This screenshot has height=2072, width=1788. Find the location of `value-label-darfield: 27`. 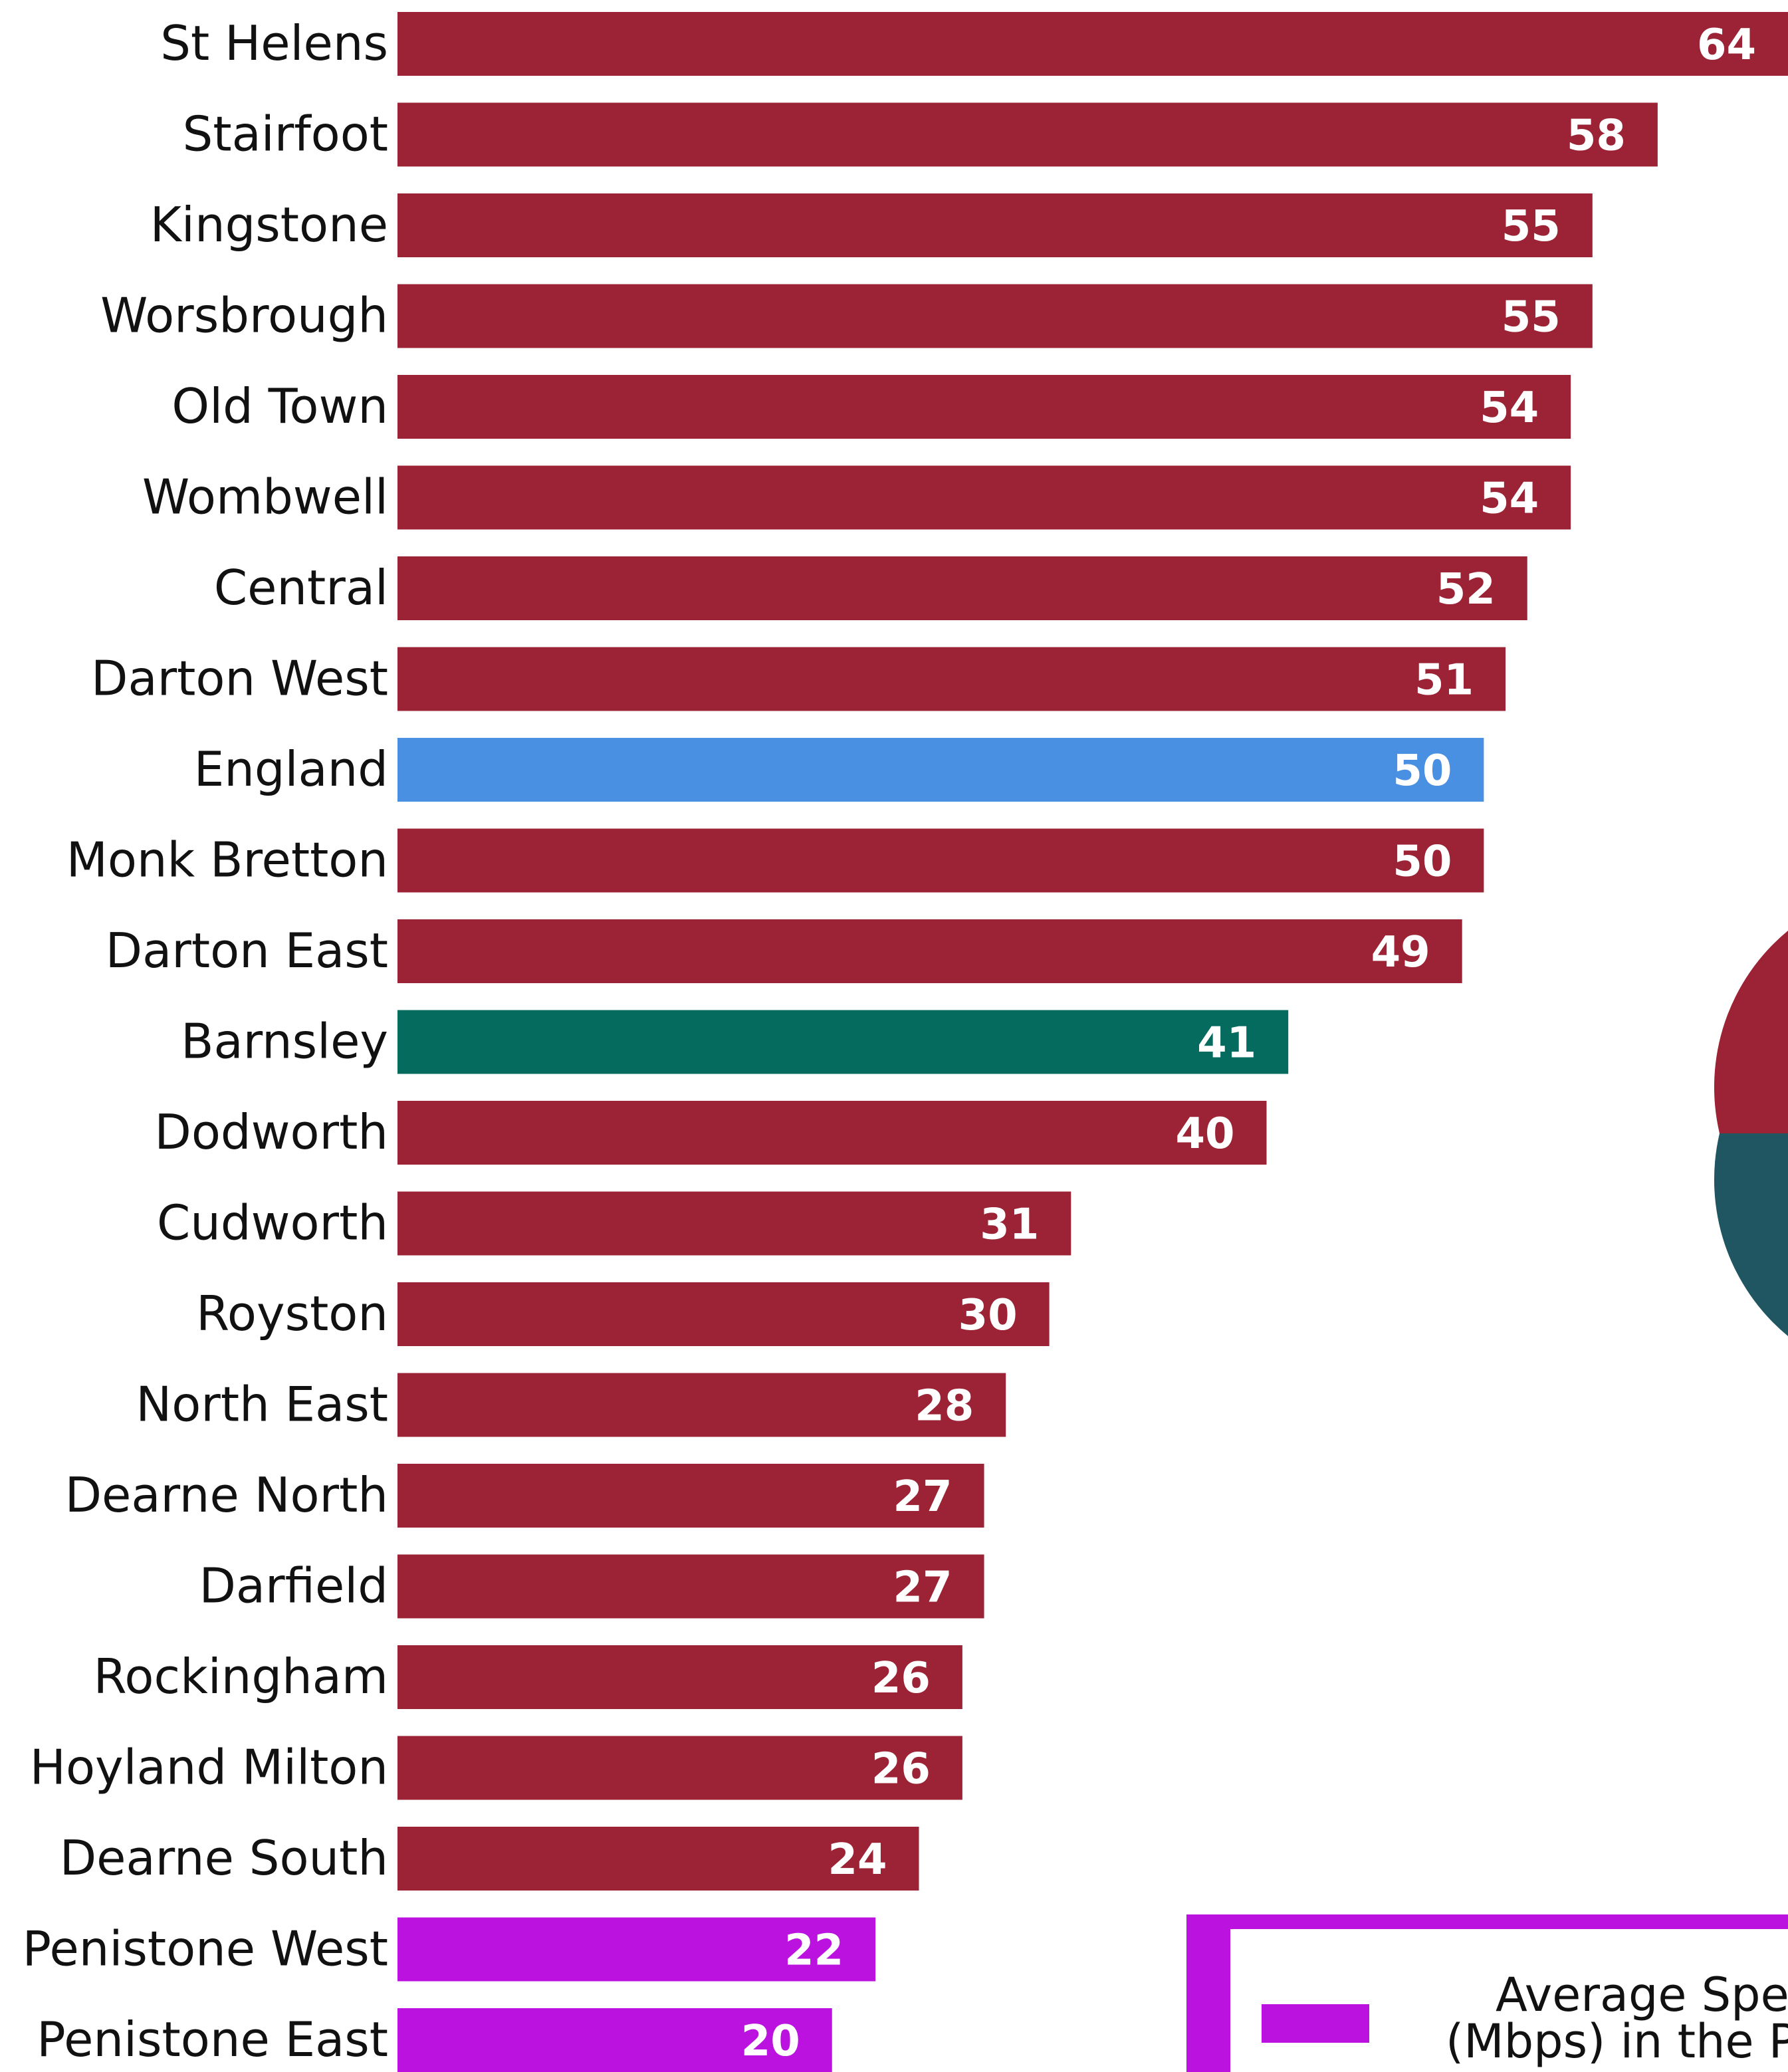

value-label-darfield: 27 is located at coordinates (923, 1588).